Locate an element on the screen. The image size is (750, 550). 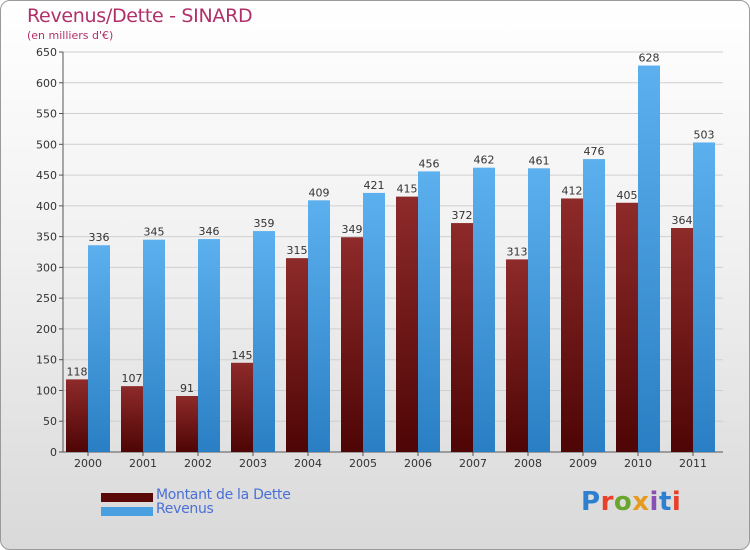
proxiti-logo: Proxiti is located at coordinates (631, 502).